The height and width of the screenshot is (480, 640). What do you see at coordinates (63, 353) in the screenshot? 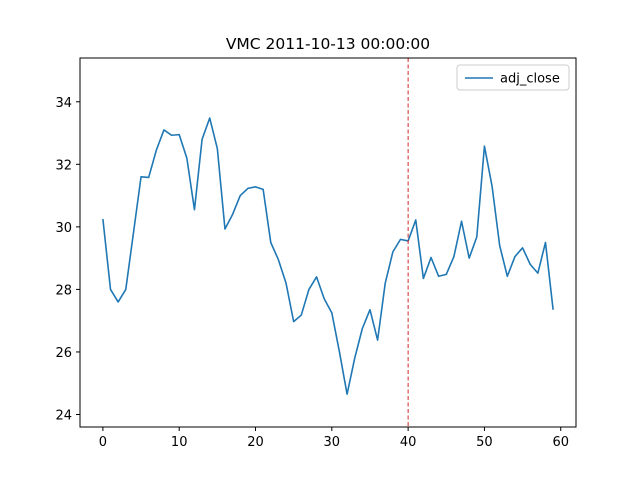
I see `y-tick-label: 26` at bounding box center [63, 353].